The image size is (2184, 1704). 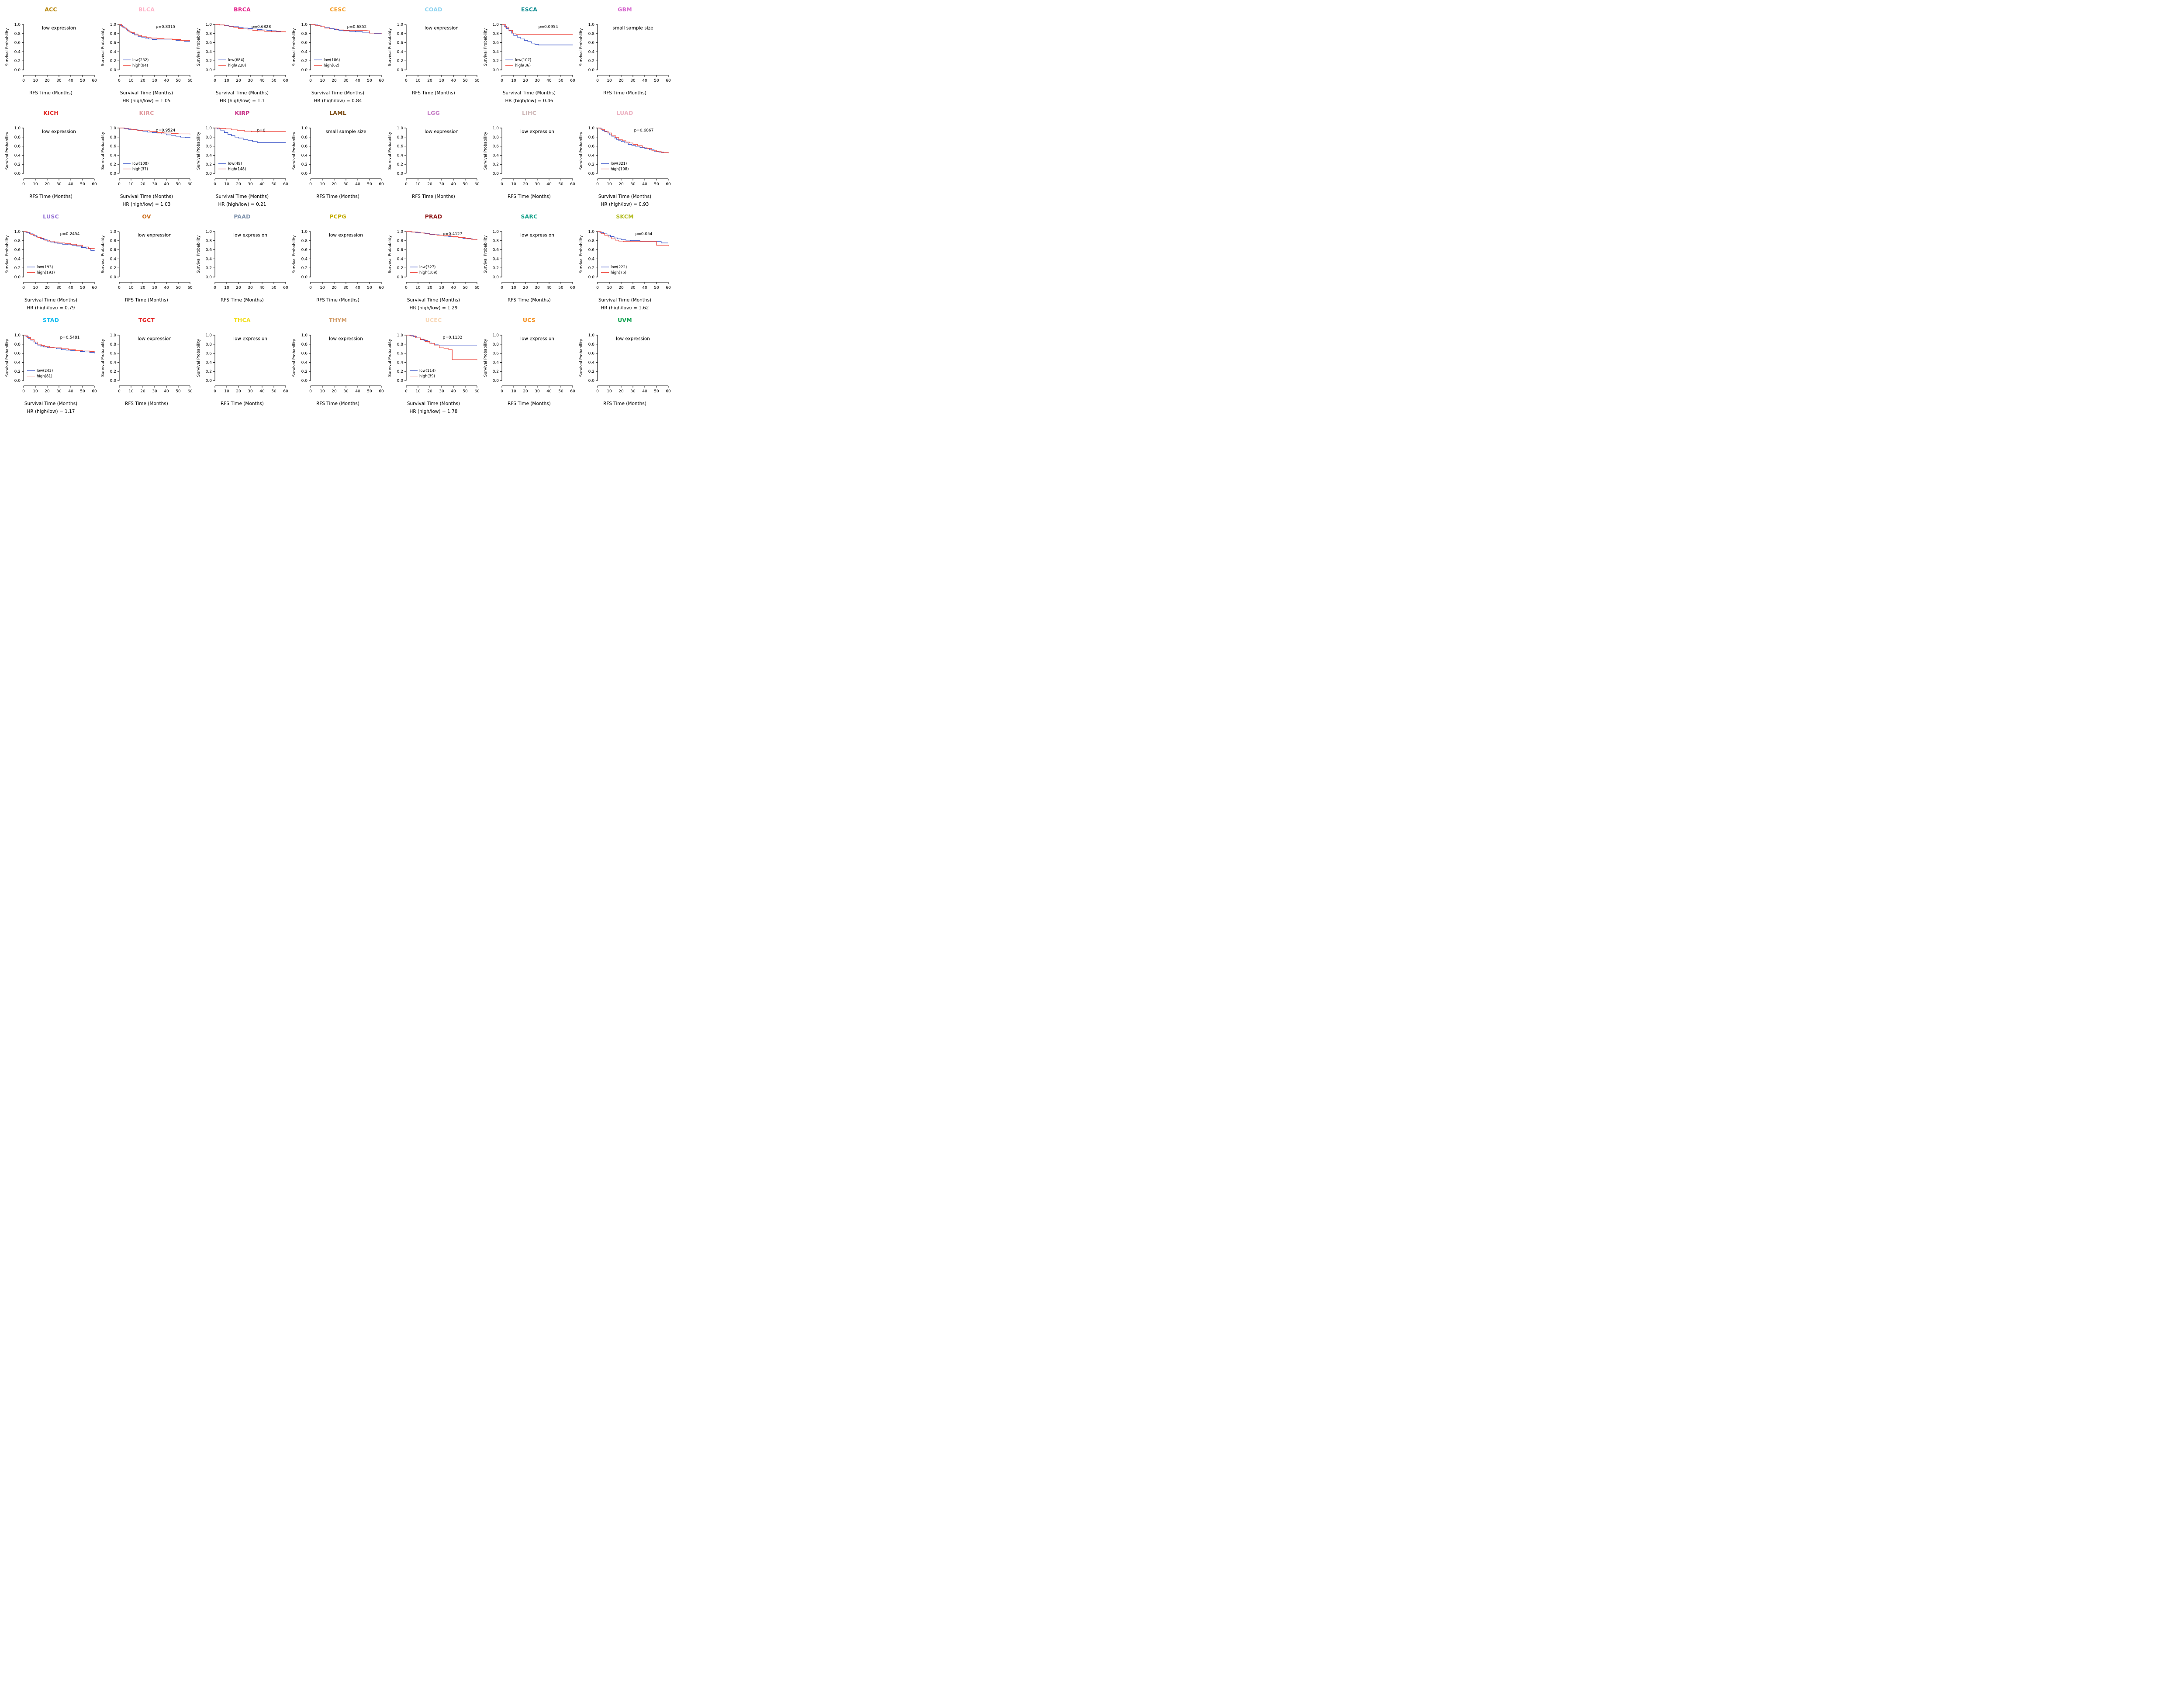 What do you see at coordinates (50, 320) in the screenshot?
I see `panel-title-STAD: STAD` at bounding box center [50, 320].